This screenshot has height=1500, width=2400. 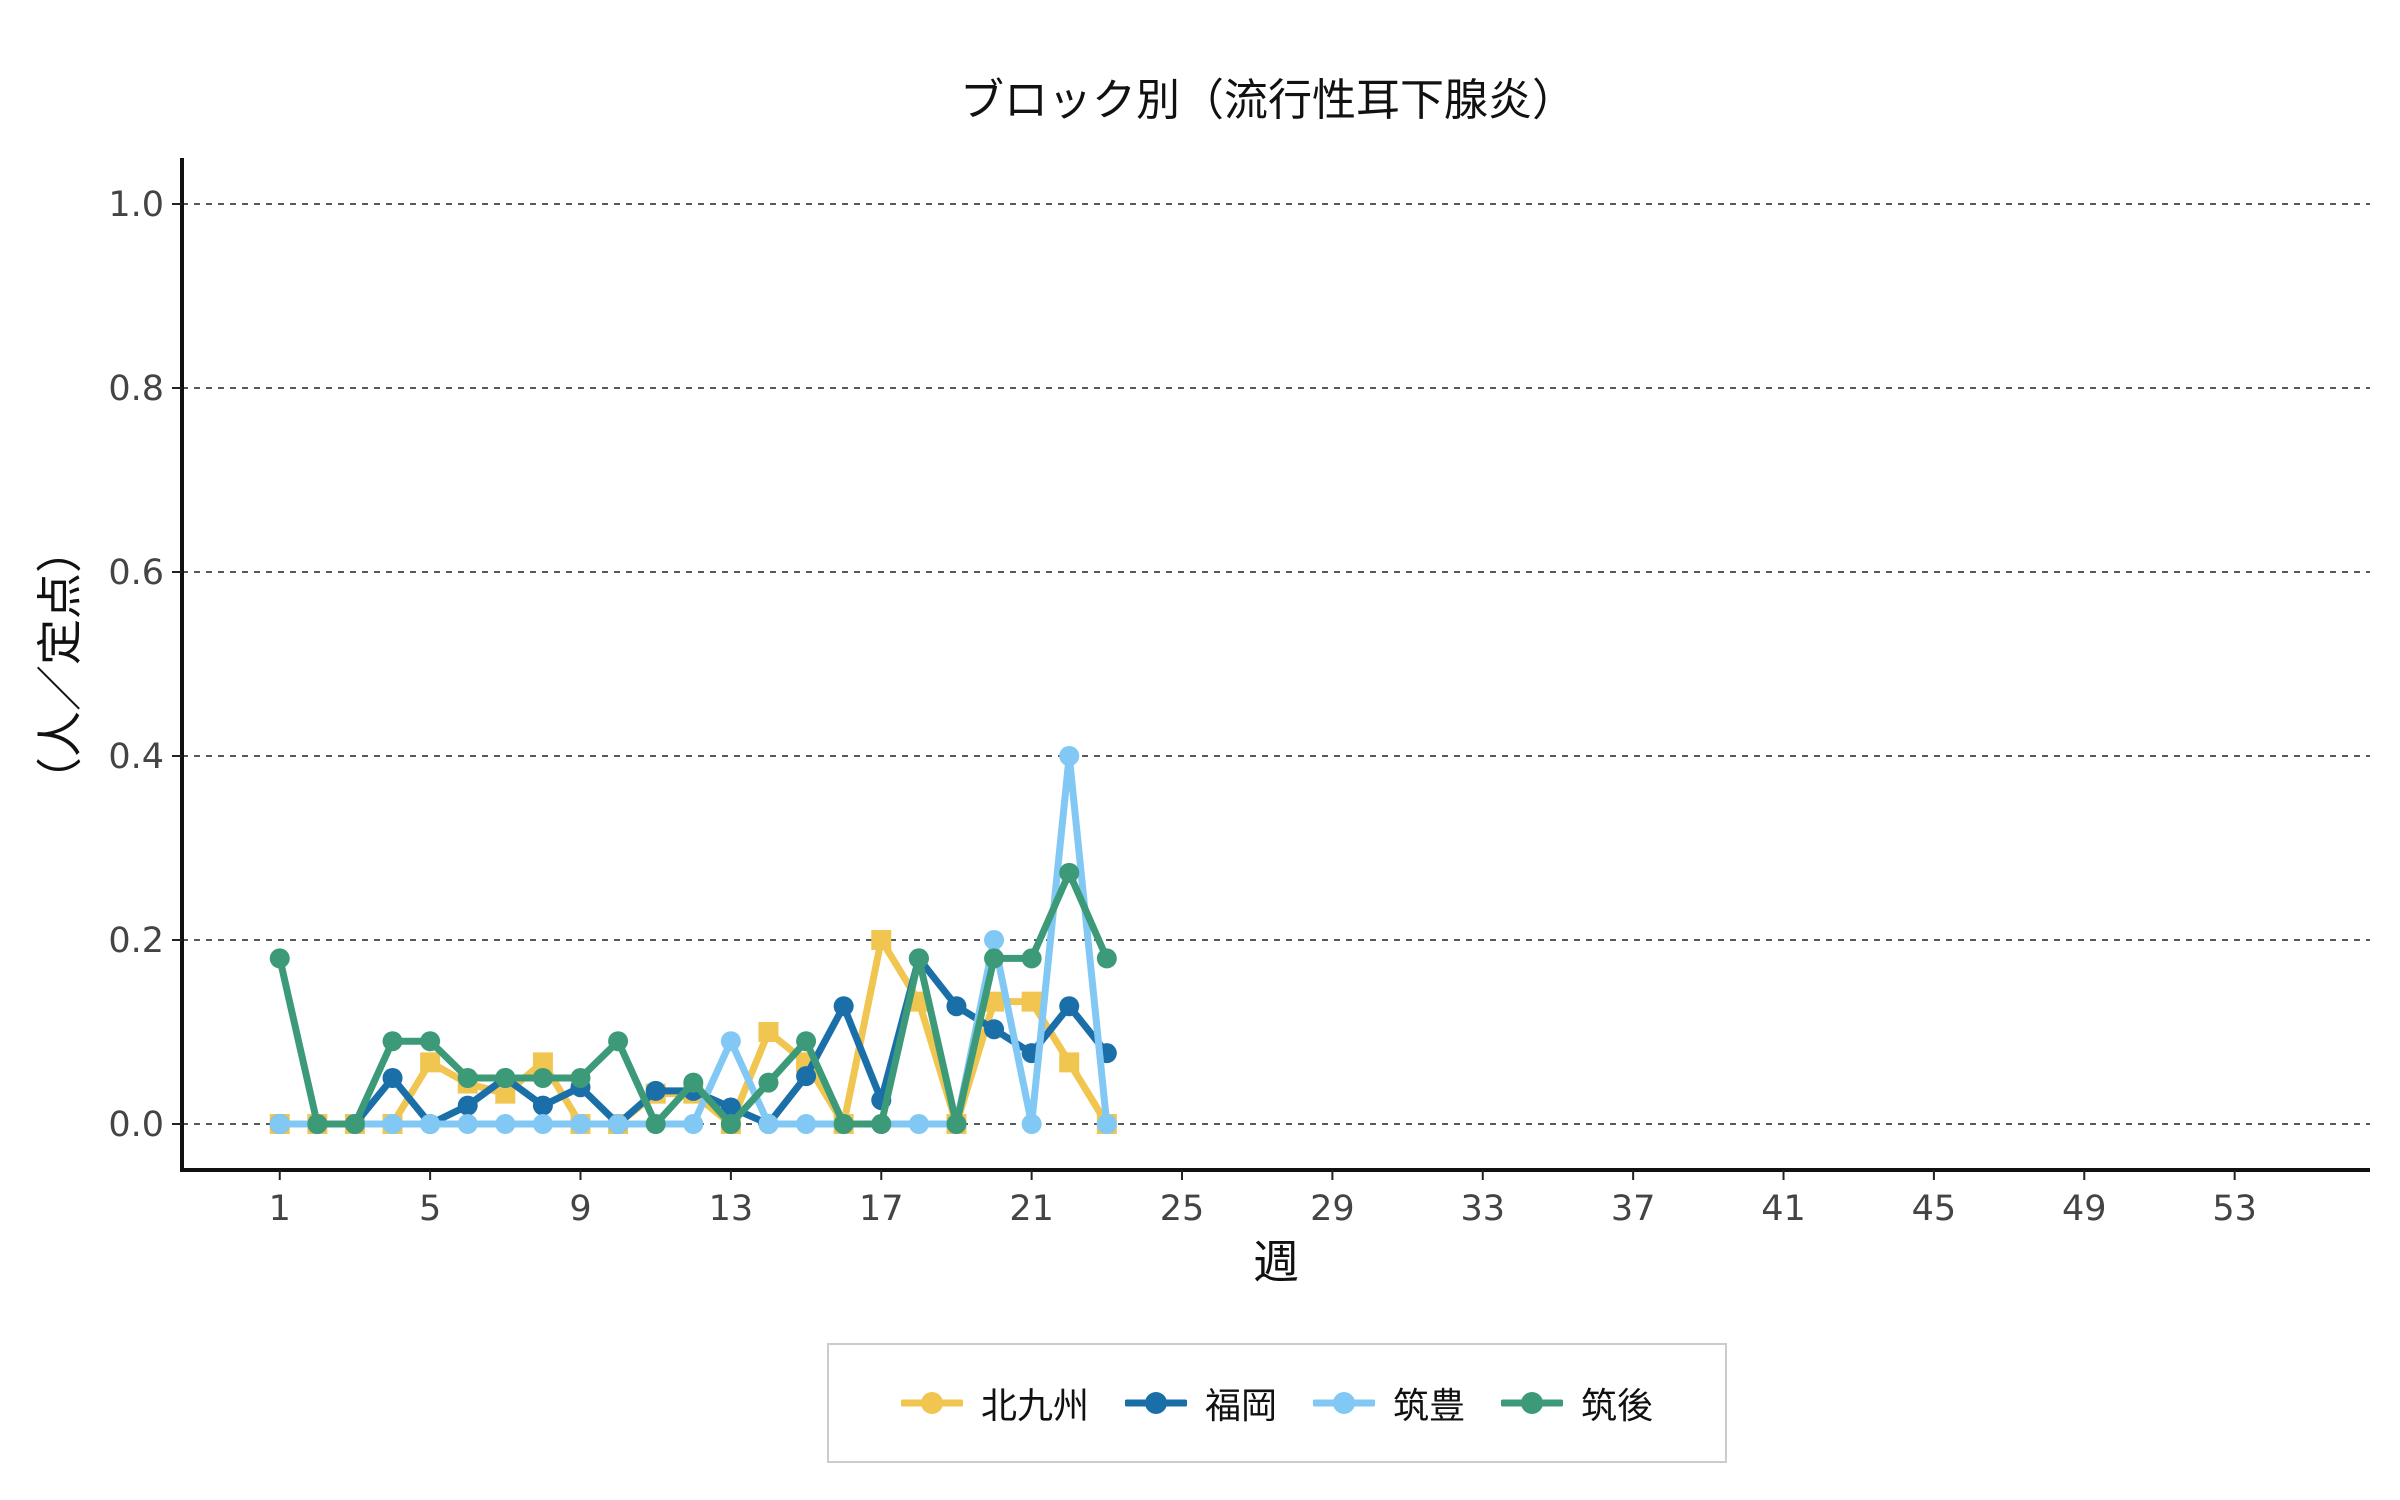 What do you see at coordinates (1263, 1199) in the screenshot?
I see `x-ticks: 1 5 9 13 17 21 25 29 33 37 41 45 49 53` at bounding box center [1263, 1199].